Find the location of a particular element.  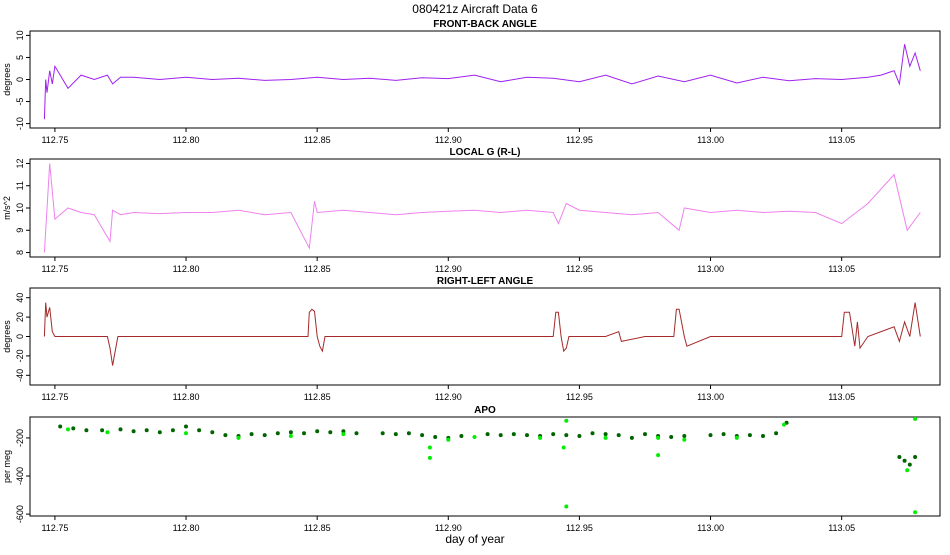

y-tick-label: -5 is located at coordinates (20, 102).